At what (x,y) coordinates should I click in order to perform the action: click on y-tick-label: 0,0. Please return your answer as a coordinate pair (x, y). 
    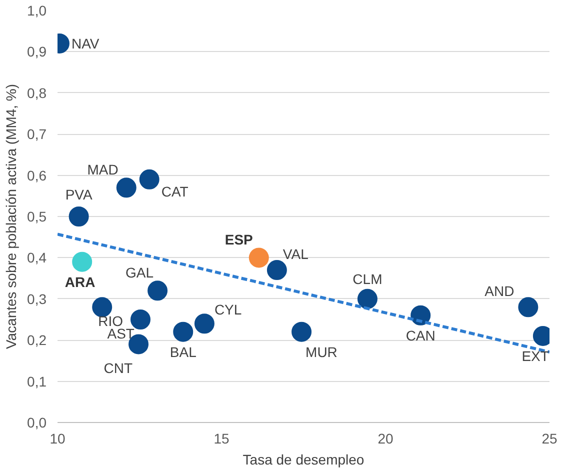
    Looking at the image, I should click on (37, 422).